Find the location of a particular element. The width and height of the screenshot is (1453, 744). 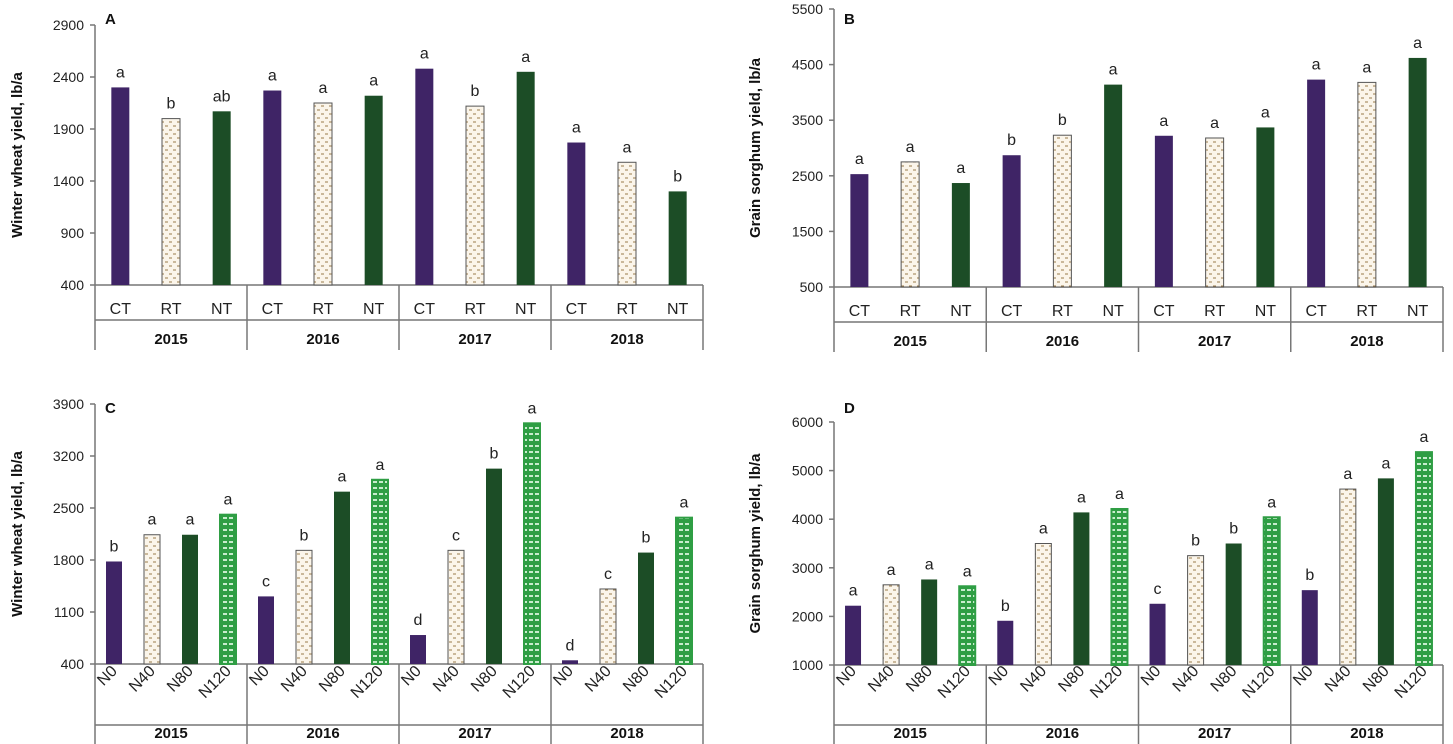

y-tick-label: 5000 is located at coordinates (807, 471).